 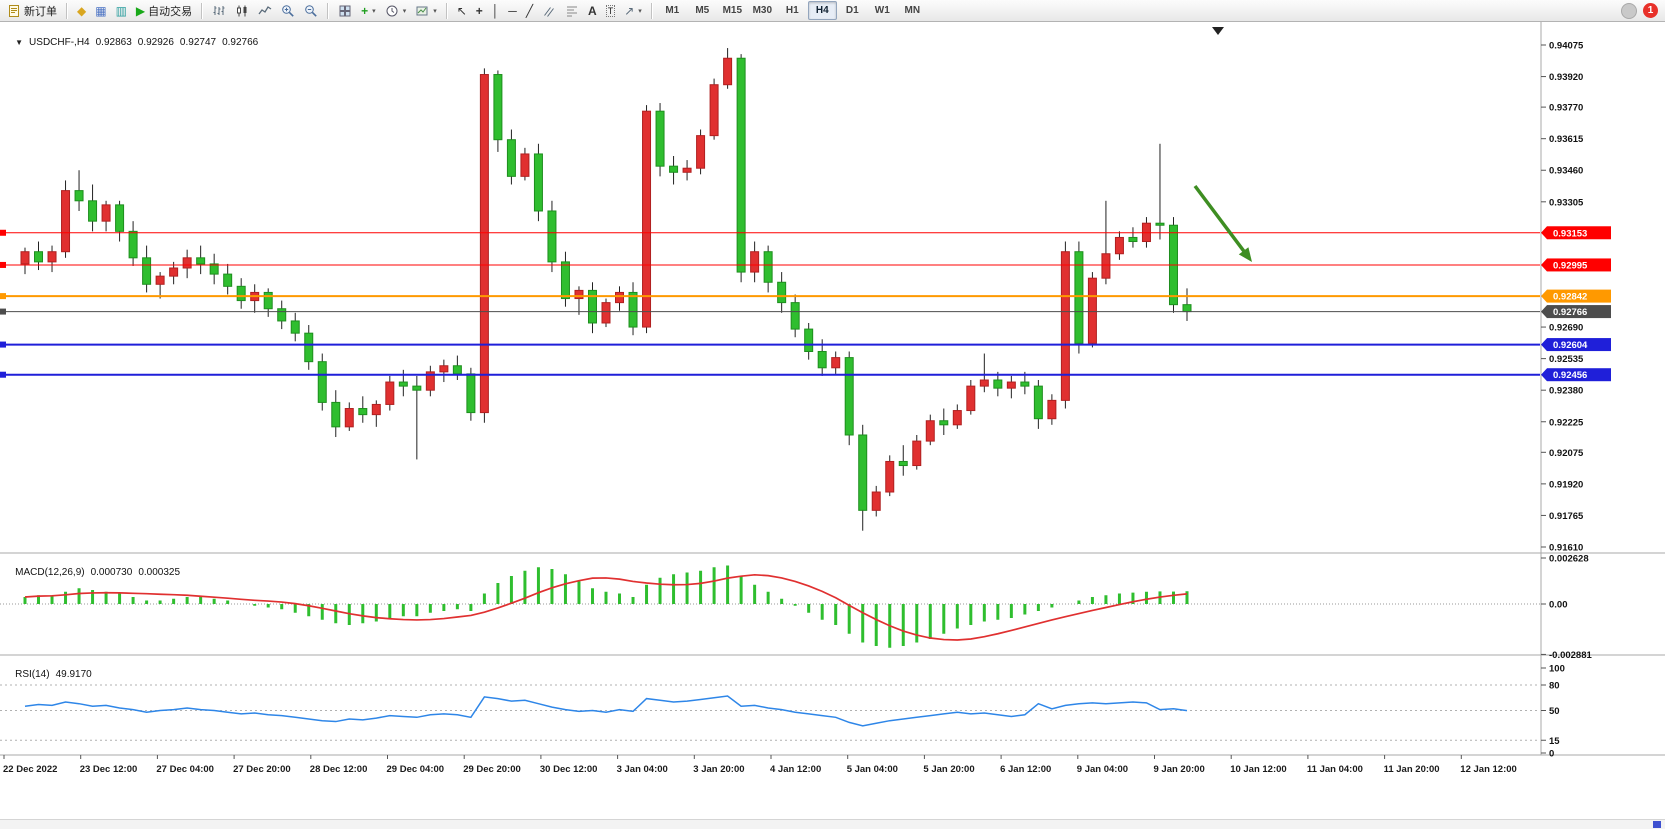 What do you see at coordinates (672, 10) in the screenshot?
I see `timeframe-button-m1: M1` at bounding box center [672, 10].